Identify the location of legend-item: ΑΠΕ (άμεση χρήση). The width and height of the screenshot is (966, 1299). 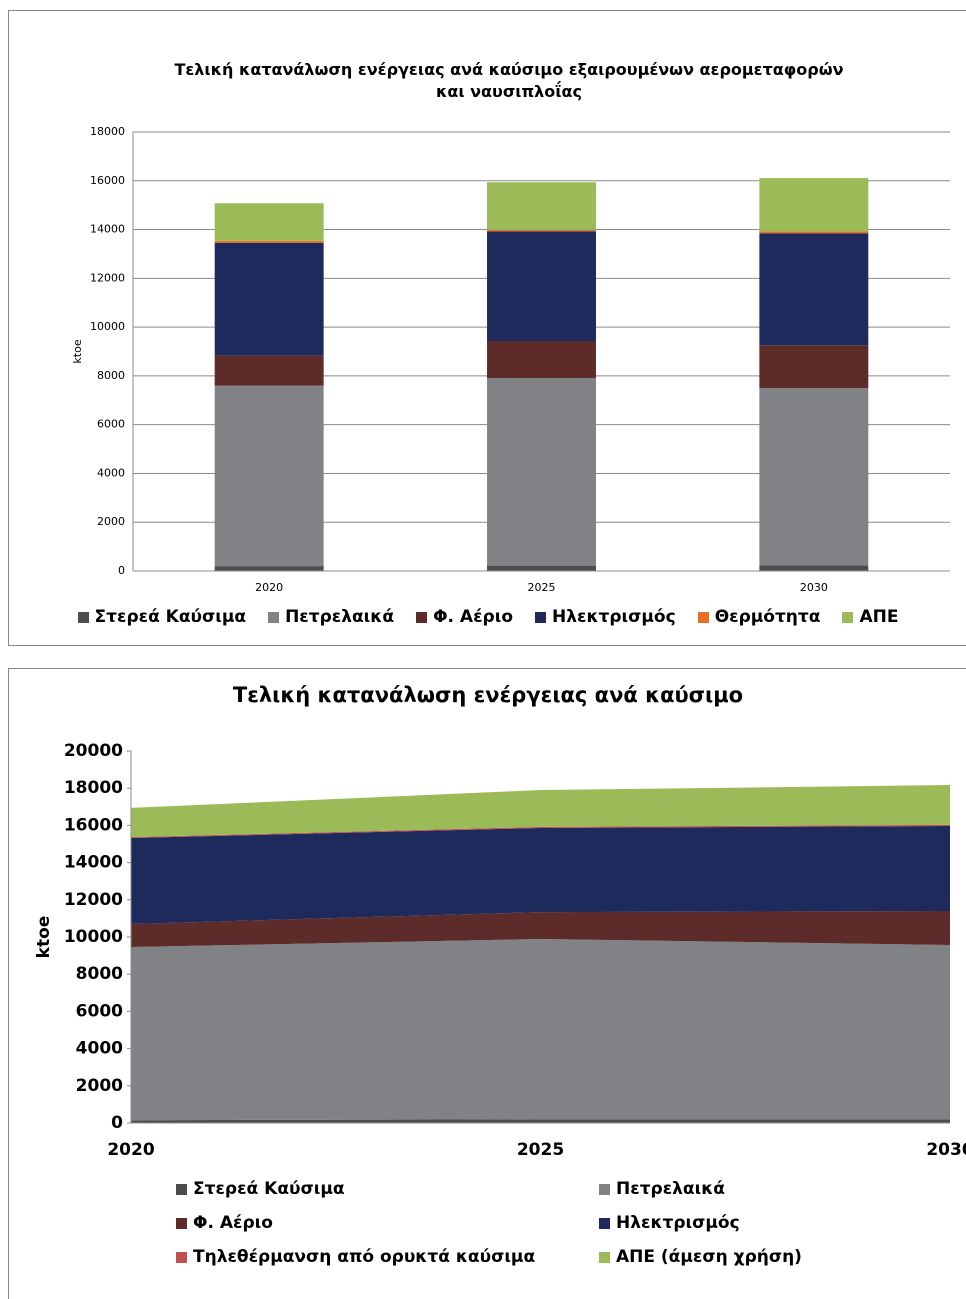
(737, 1257).